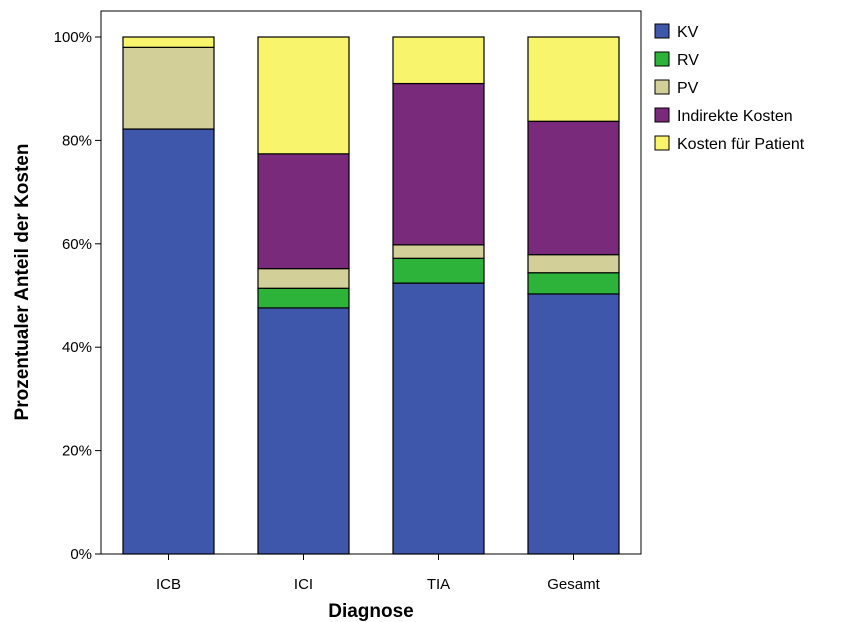 This screenshot has height=622, width=841. I want to click on bar-segment-gesamt-kv, so click(573, 424).